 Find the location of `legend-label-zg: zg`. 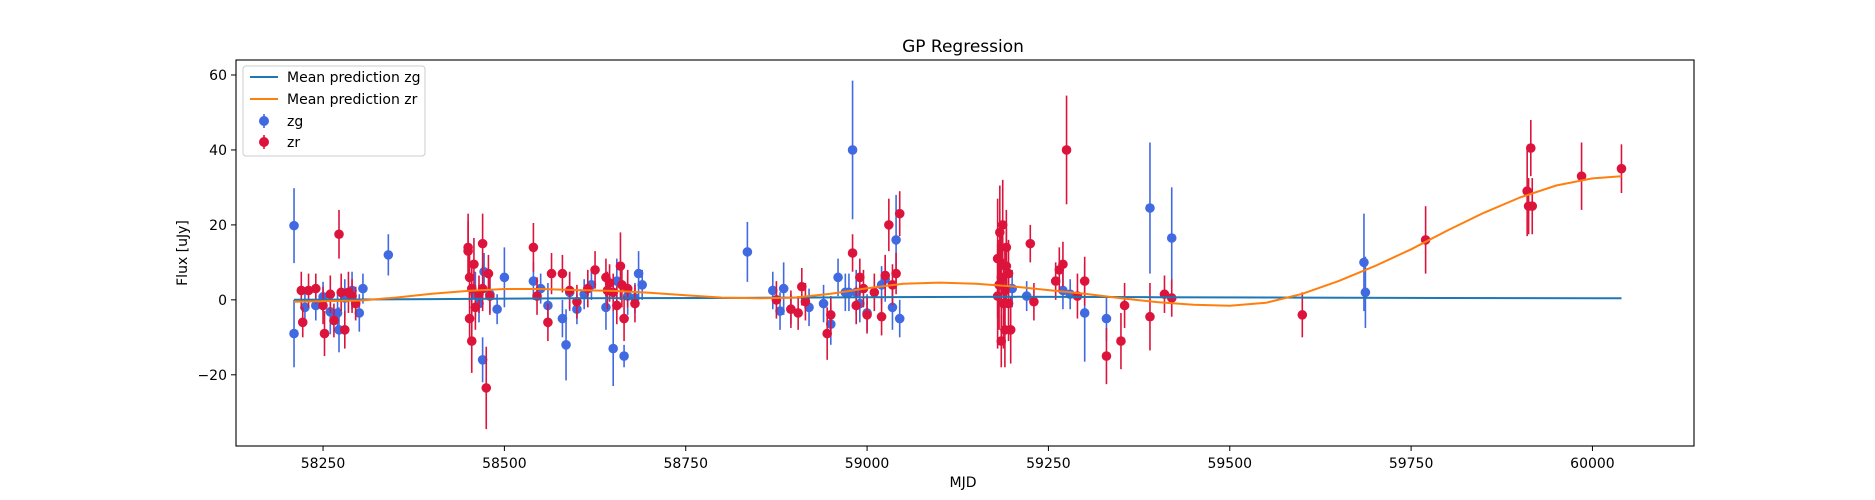

legend-label-zg: zg is located at coordinates (295, 122).